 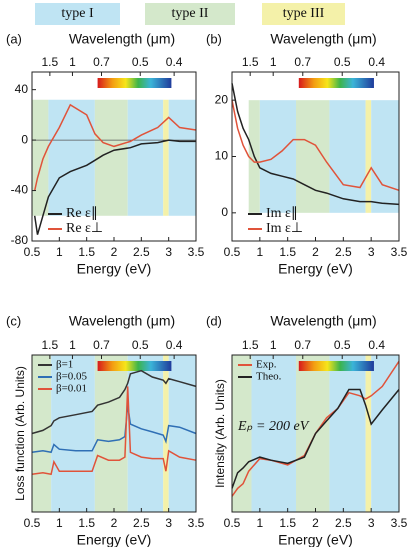 I want to click on y-tick-label: 20, so click(x=222, y=99).